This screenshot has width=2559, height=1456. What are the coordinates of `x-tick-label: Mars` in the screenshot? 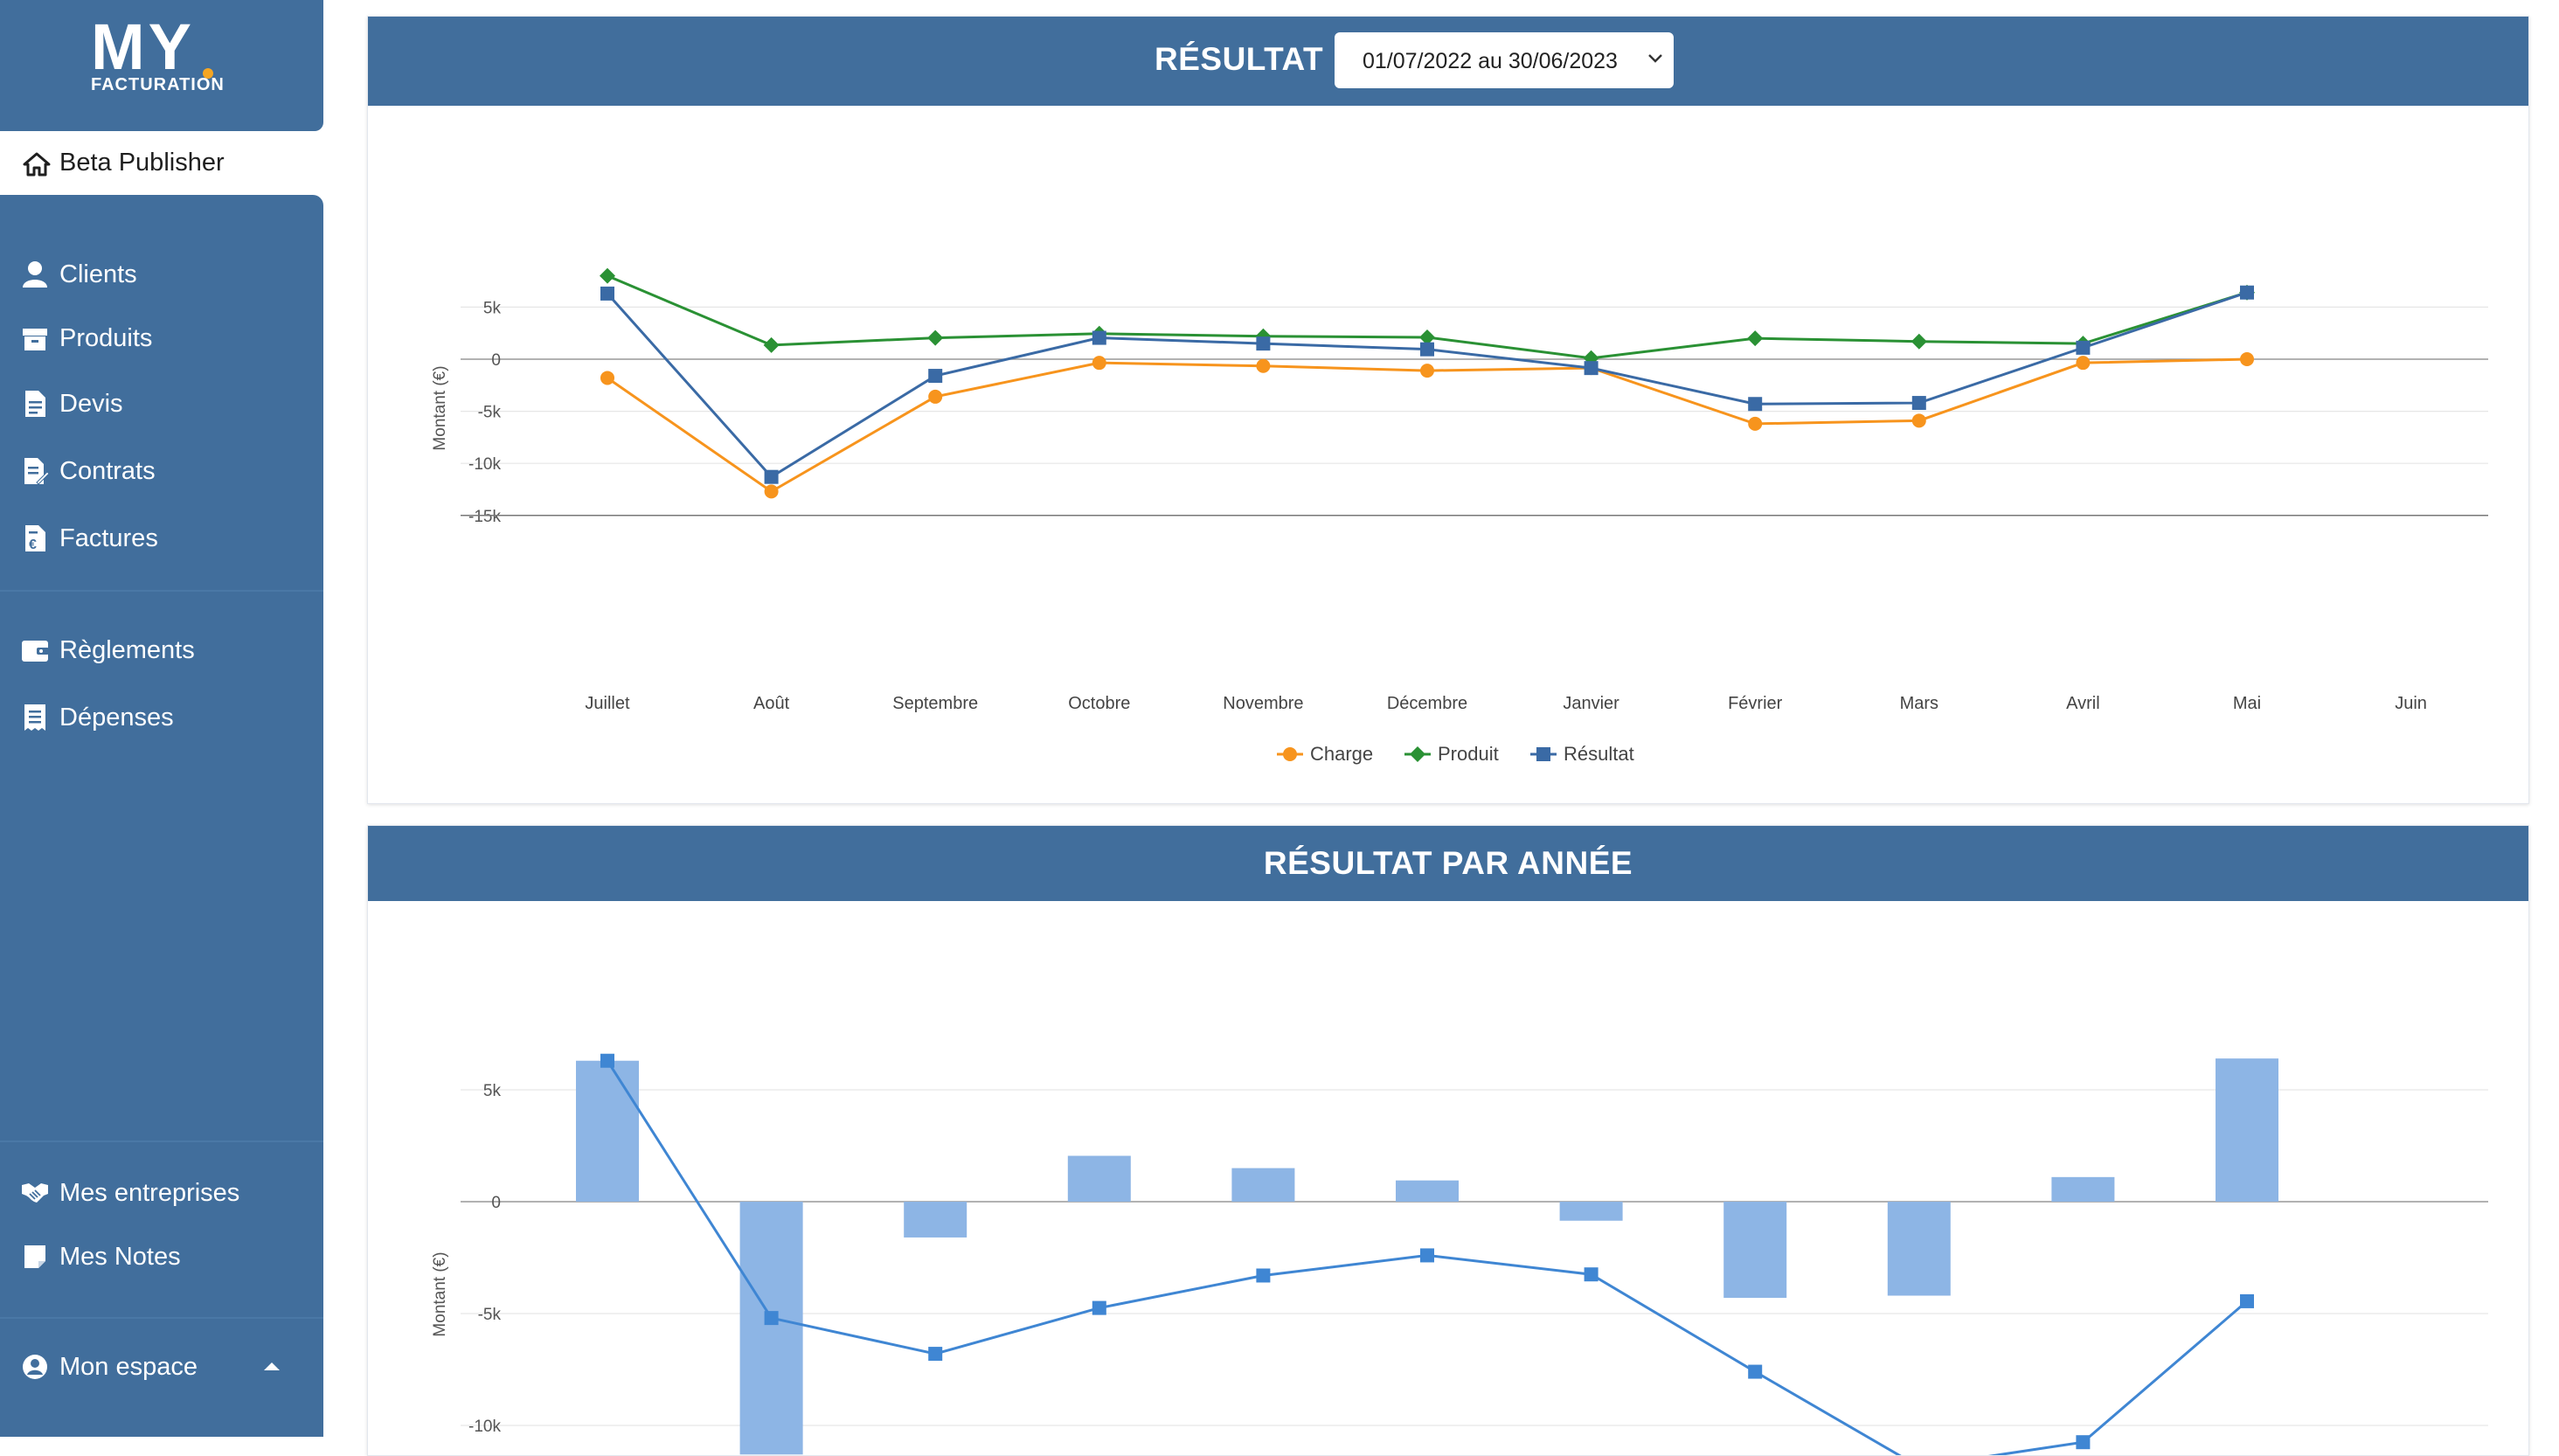 It's located at (1919, 703).